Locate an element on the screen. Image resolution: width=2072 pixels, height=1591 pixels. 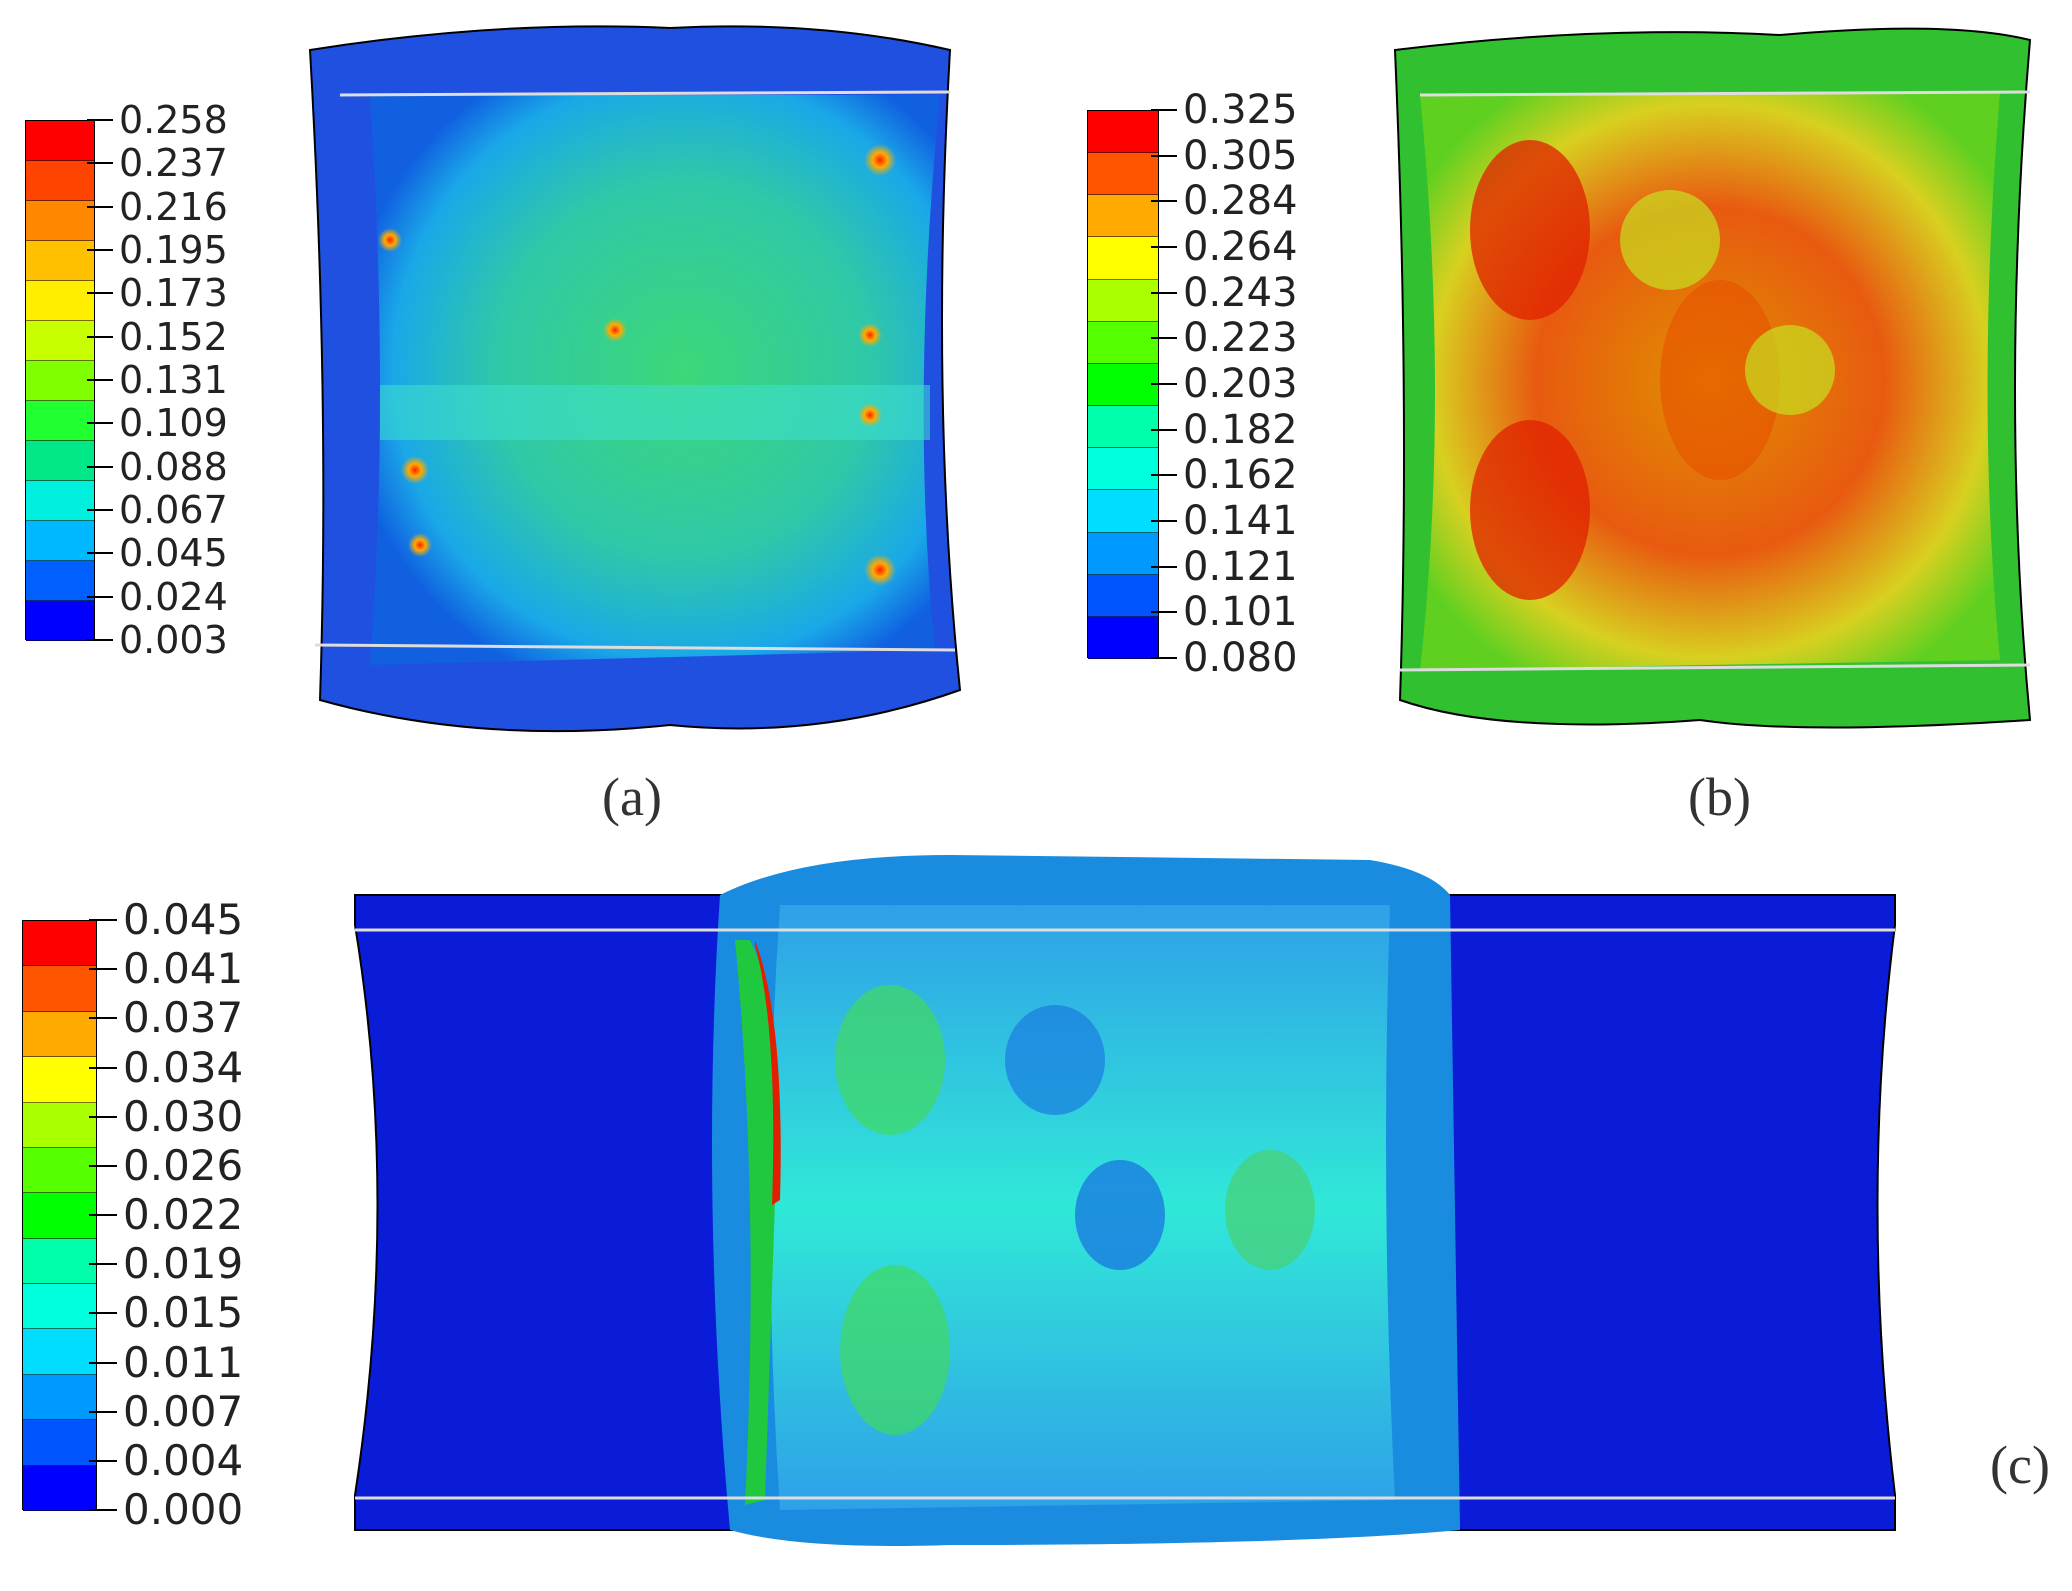
legend-b-label-3: 0.264 is located at coordinates (1240, 247).